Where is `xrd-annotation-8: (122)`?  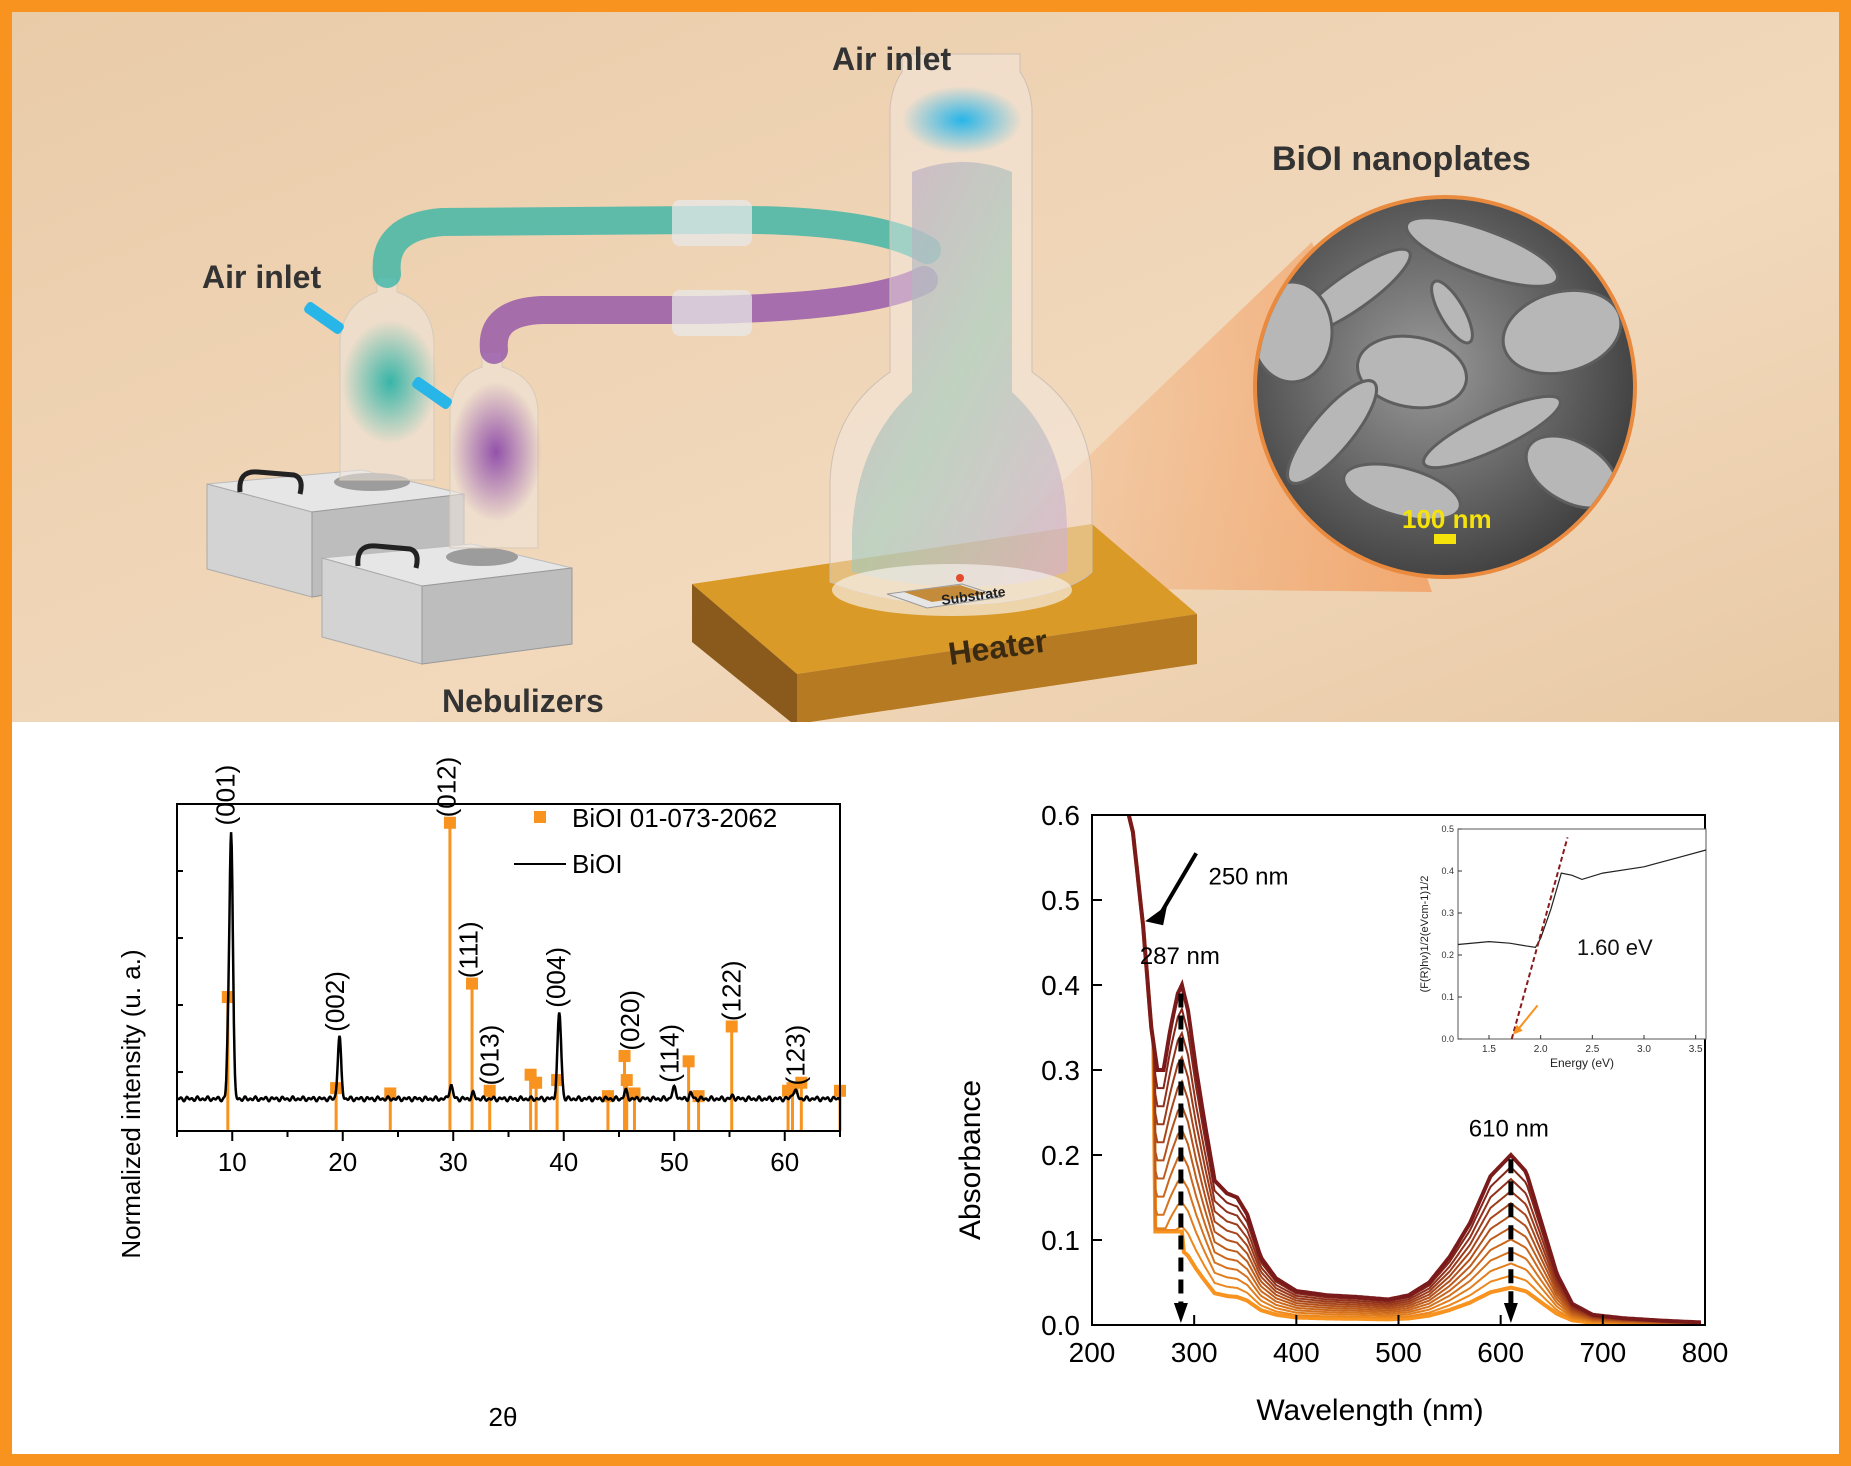
xrd-annotation-8: (122) is located at coordinates (732, 990).